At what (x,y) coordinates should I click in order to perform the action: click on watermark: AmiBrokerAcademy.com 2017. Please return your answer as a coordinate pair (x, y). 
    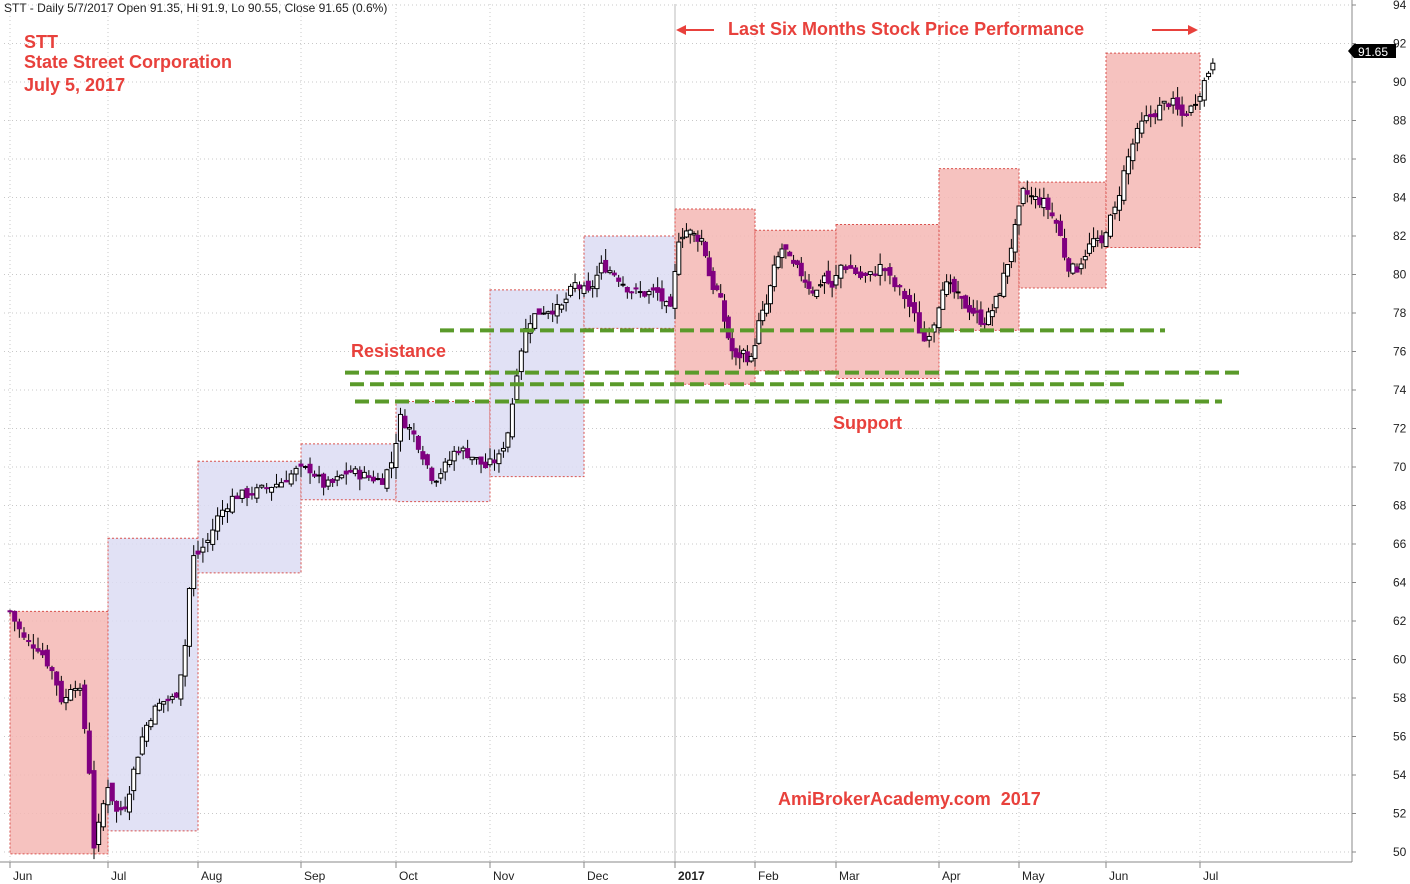
    Looking at the image, I should click on (909, 799).